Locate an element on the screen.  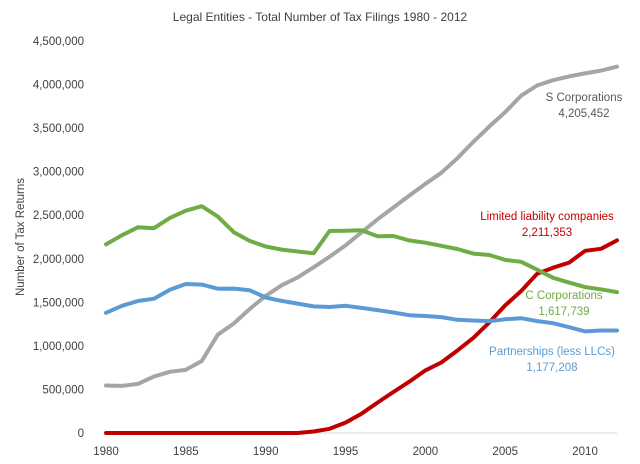
y-tick-label: 1,500,000 is located at coordinates (58, 303).